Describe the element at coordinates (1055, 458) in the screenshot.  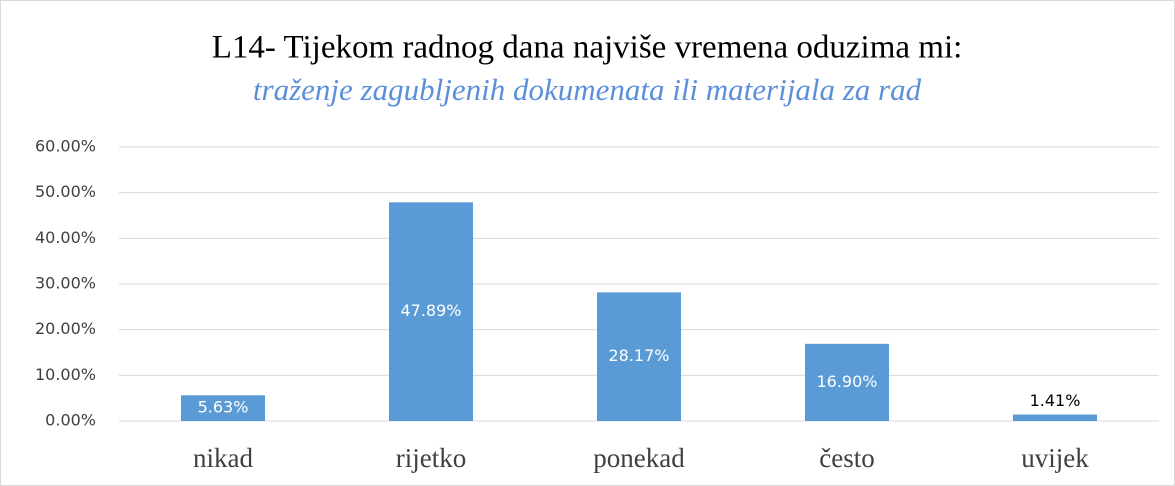
I see `x-tick-label: uvijek` at that location.